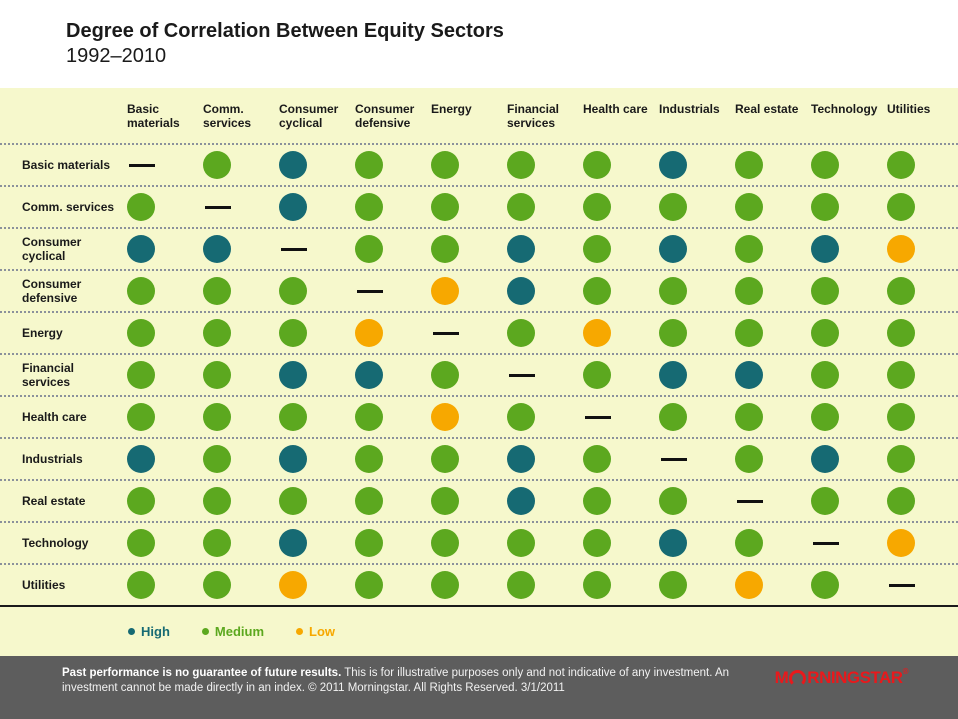 The height and width of the screenshot is (719, 958). What do you see at coordinates (205, 631) in the screenshot?
I see `legend-bullet-icon` at bounding box center [205, 631].